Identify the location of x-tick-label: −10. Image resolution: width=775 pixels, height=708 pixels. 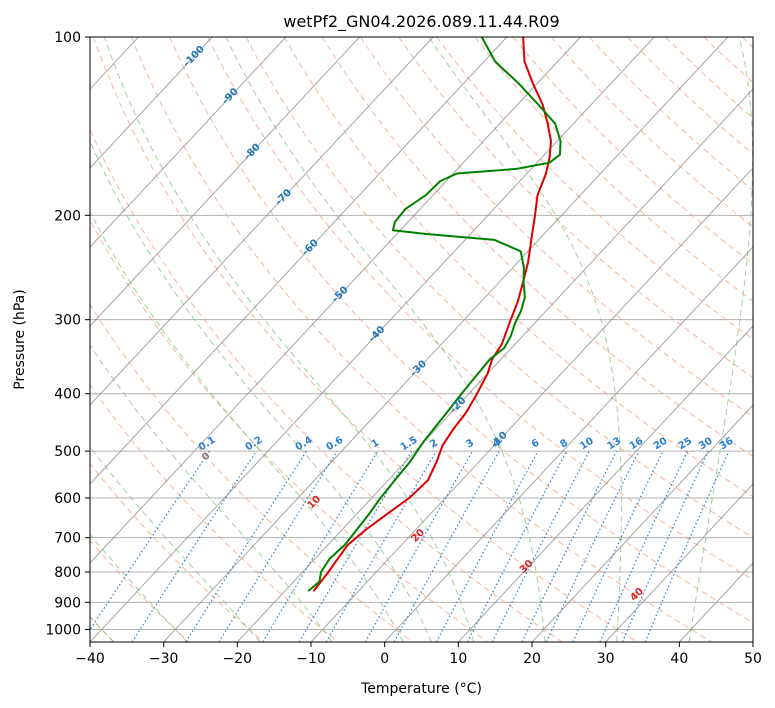
(311, 659).